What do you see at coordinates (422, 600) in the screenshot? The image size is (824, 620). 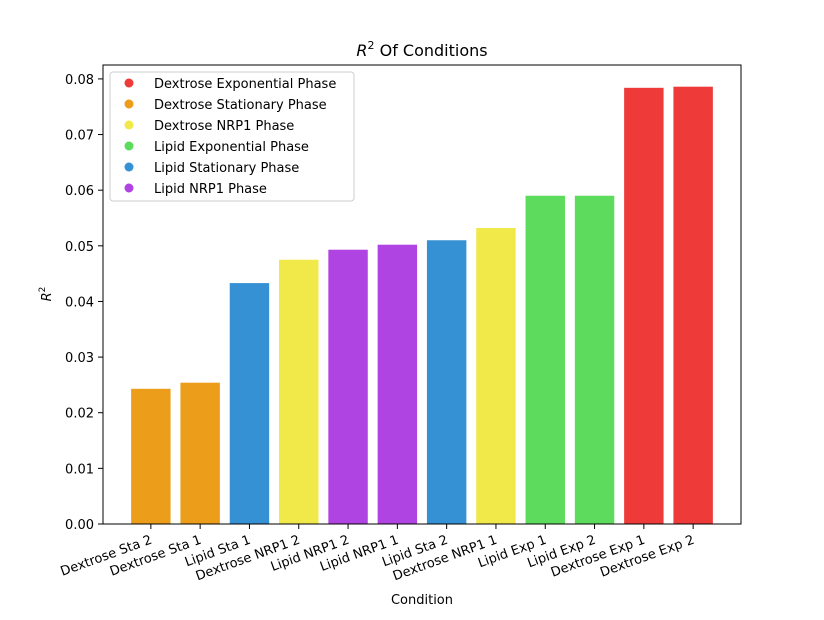 I see `x-axis-title: Condition` at bounding box center [422, 600].